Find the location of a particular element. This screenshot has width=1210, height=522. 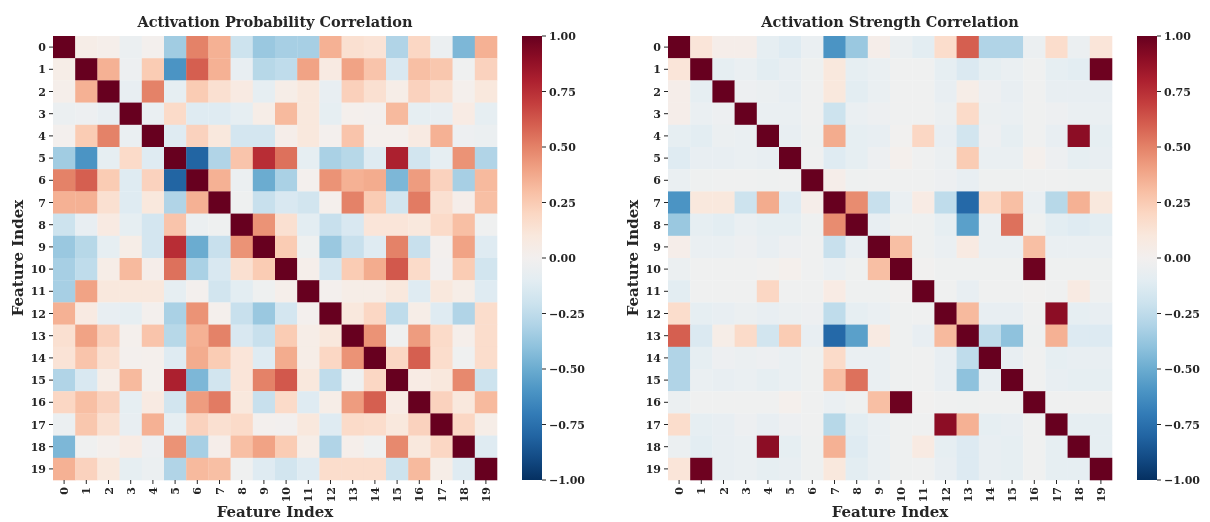

x-tick-label: 16 is located at coordinates (1035, 494).